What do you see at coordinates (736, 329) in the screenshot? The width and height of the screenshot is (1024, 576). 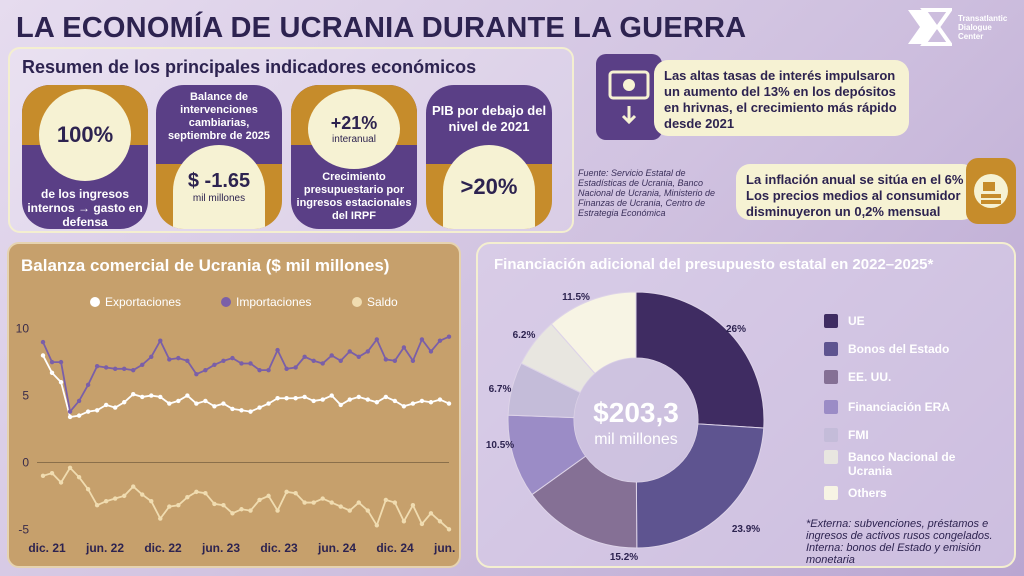 I see `slice-label: 26%` at bounding box center [736, 329].